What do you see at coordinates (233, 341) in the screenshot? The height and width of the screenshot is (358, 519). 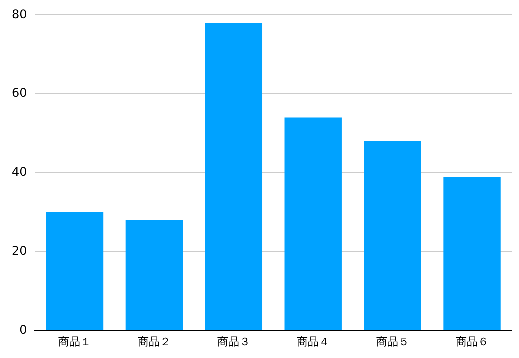 I see `x-tick-label: 商品３` at bounding box center [233, 341].